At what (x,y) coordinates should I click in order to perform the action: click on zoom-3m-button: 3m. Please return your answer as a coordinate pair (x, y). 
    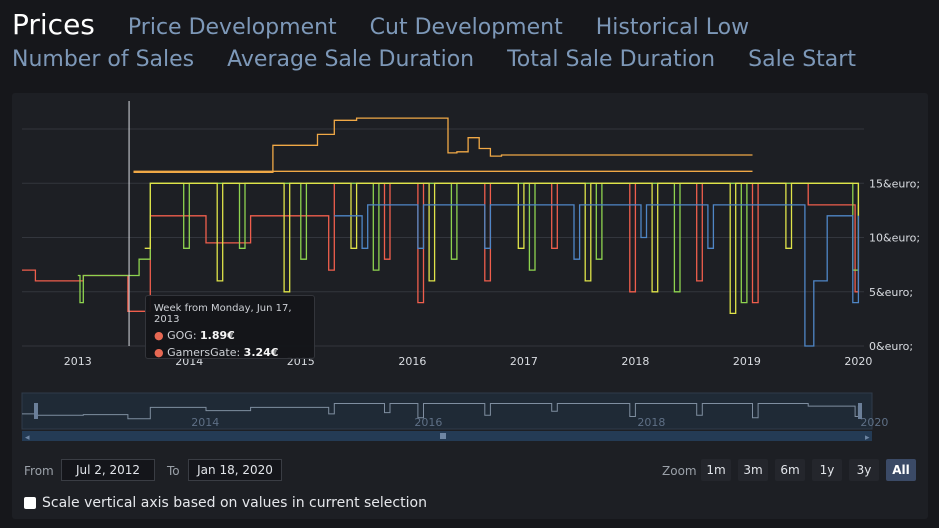
    Looking at the image, I should click on (753, 470).